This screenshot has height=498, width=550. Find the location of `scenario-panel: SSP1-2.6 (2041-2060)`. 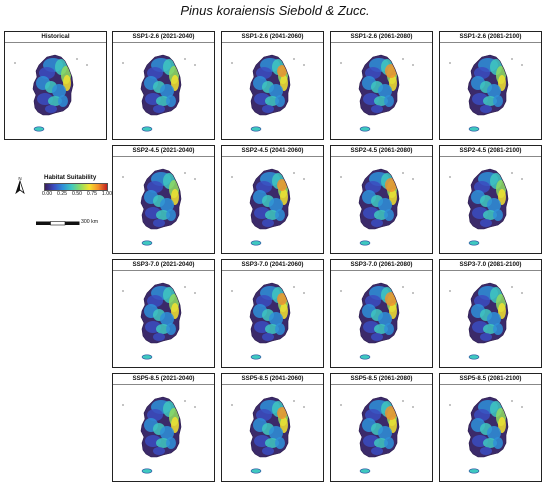

scenario-panel: SSP1-2.6 (2041-2060) is located at coordinates (272, 85).